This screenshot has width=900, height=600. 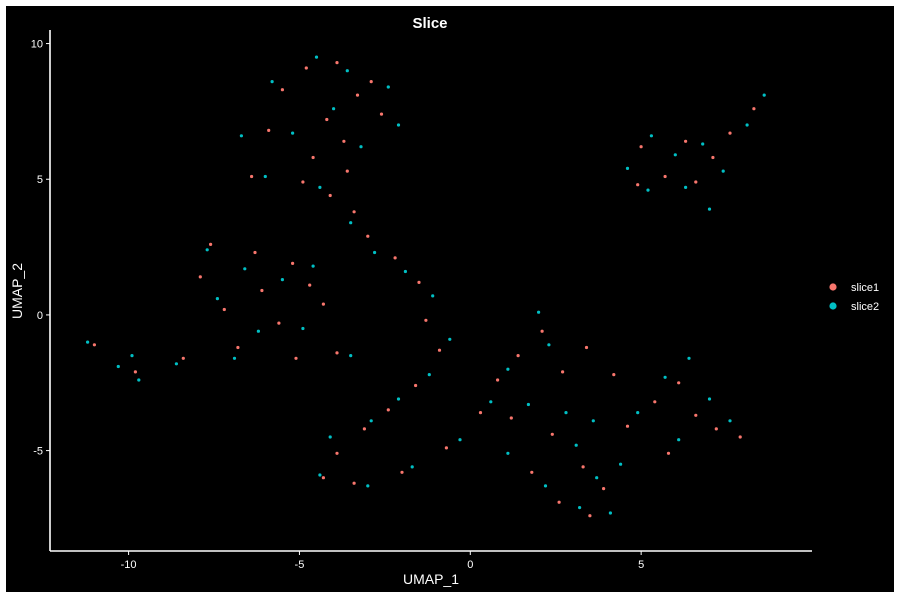 What do you see at coordinates (641, 565) in the screenshot?
I see `x-tick-label: 5` at bounding box center [641, 565].